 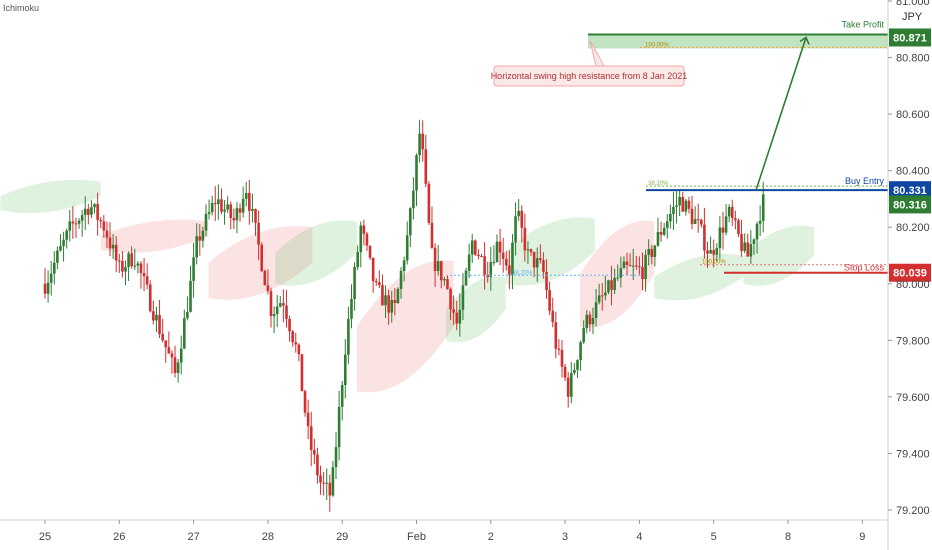 What do you see at coordinates (913, 511) in the screenshot?
I see `price-tick-label: 79.200` at bounding box center [913, 511].